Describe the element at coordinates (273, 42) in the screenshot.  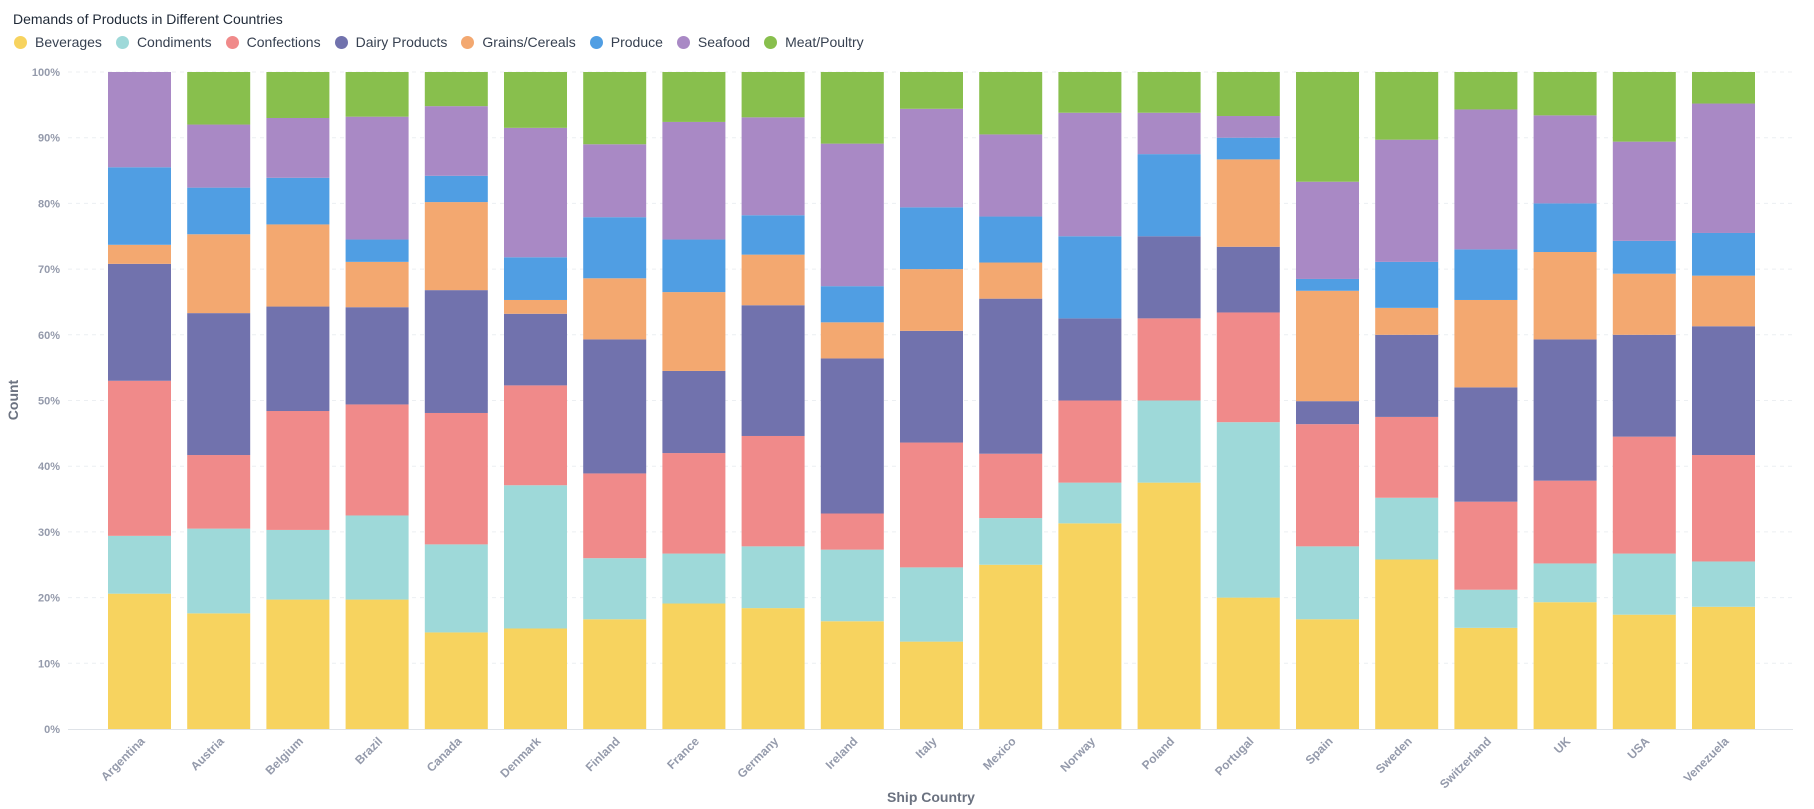
I see `legend-item: Confections` at that location.